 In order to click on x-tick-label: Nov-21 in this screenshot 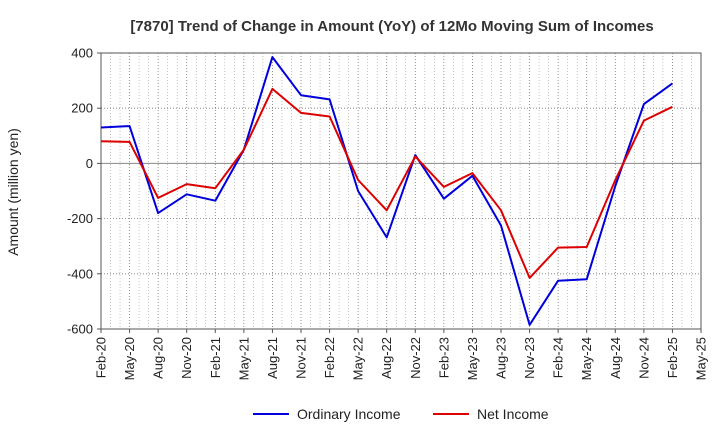, I will do `click(301, 358)`.